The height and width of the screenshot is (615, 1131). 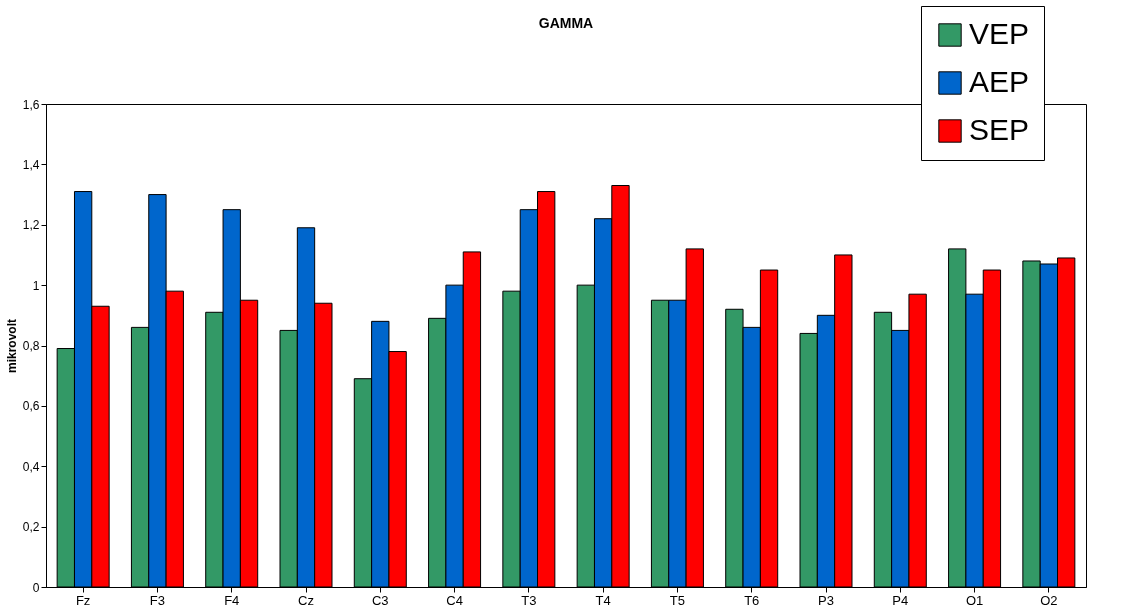 I want to click on y-tick-label: 0,8, so click(x=31, y=346).